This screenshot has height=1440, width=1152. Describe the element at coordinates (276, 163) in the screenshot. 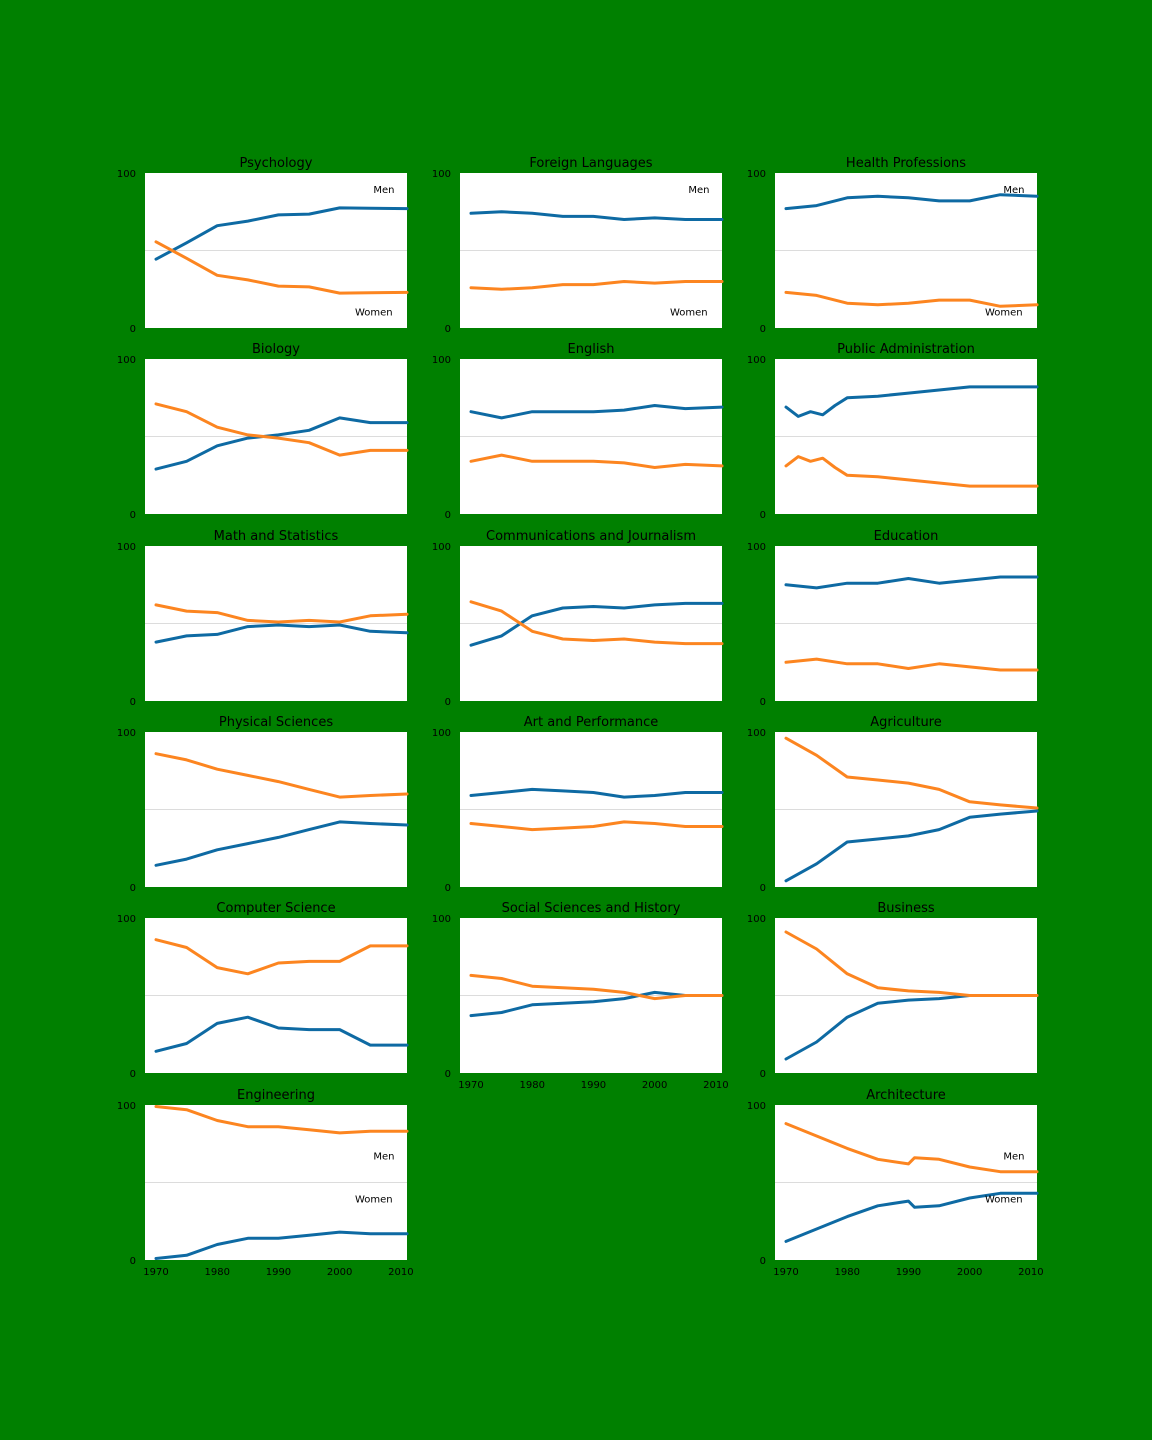

I see `panel-title: Psychology` at that location.